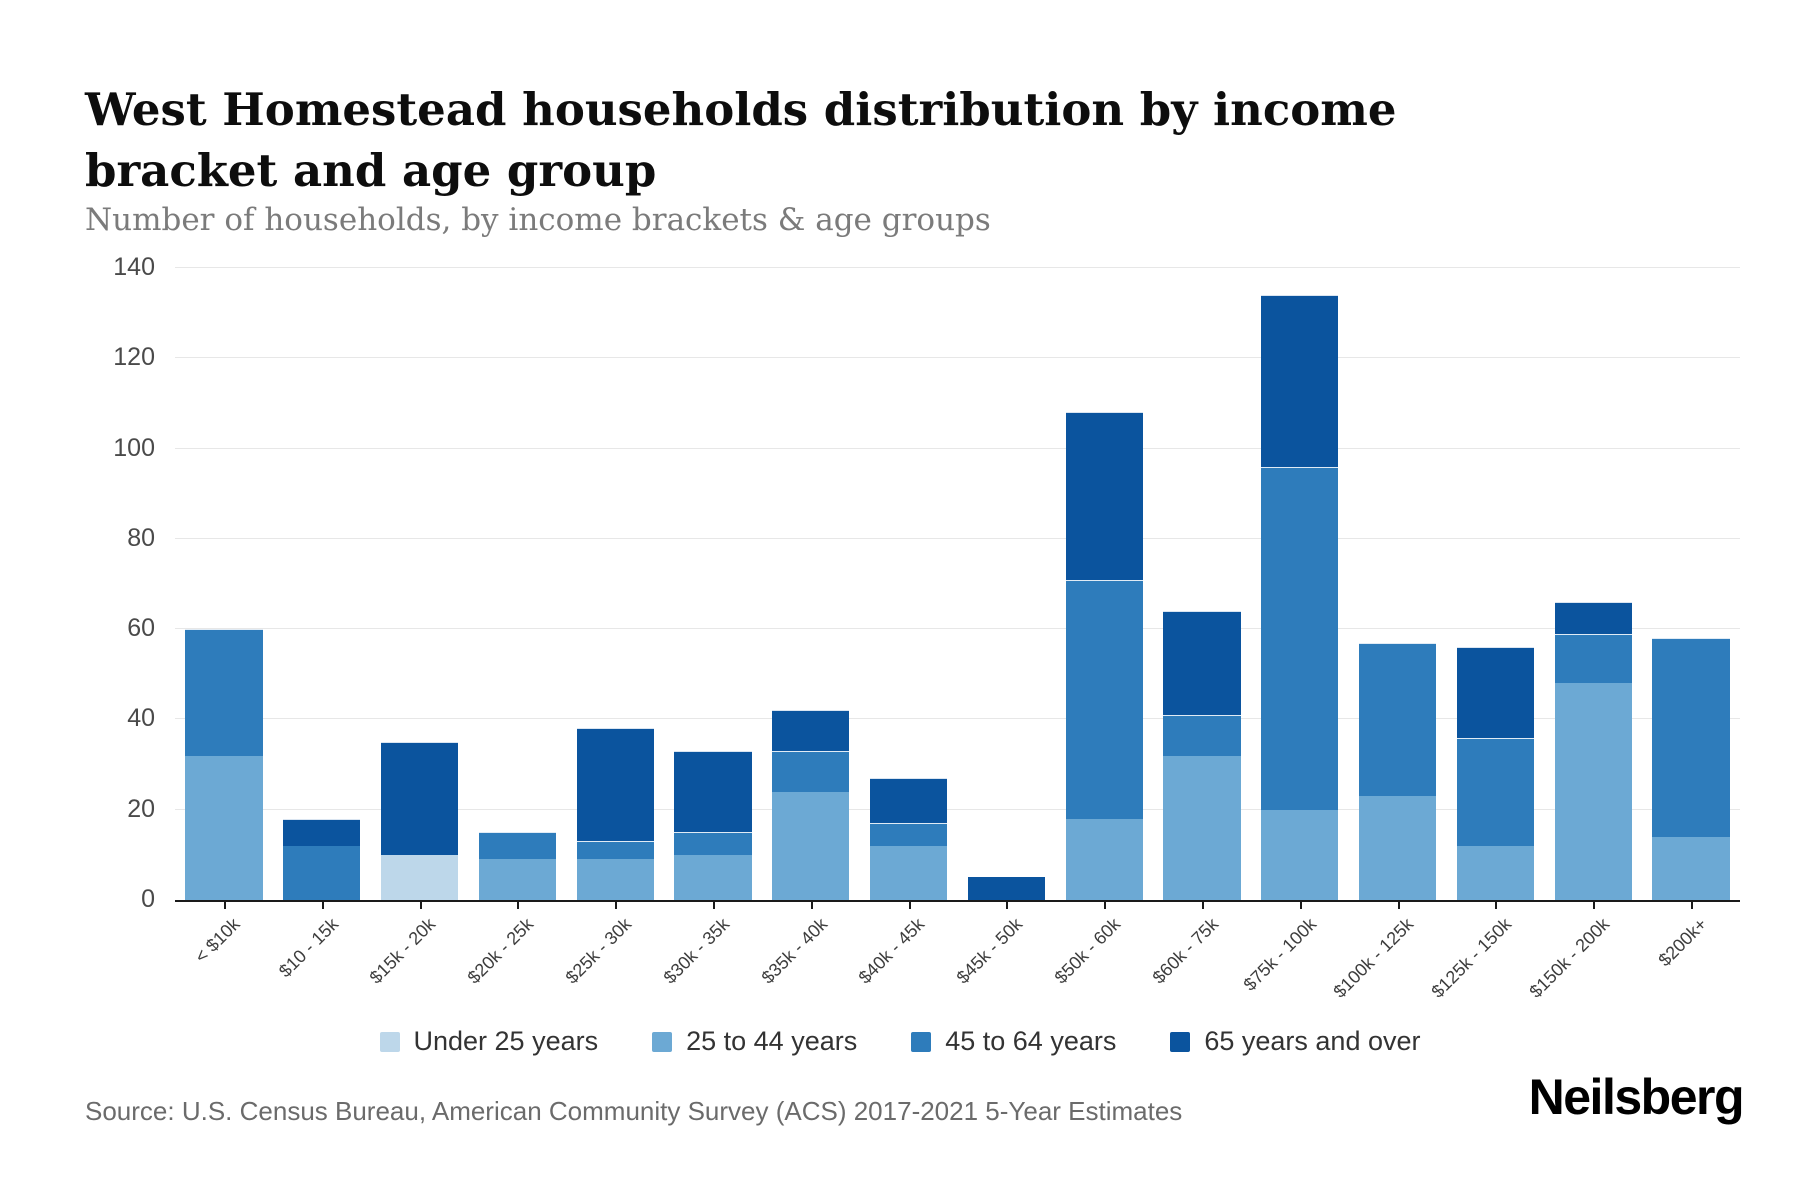 Image resolution: width=1800 pixels, height=1200 pixels. What do you see at coordinates (598, 951) in the screenshot?
I see `x-axis-tick-label: $25k - 30k` at bounding box center [598, 951].